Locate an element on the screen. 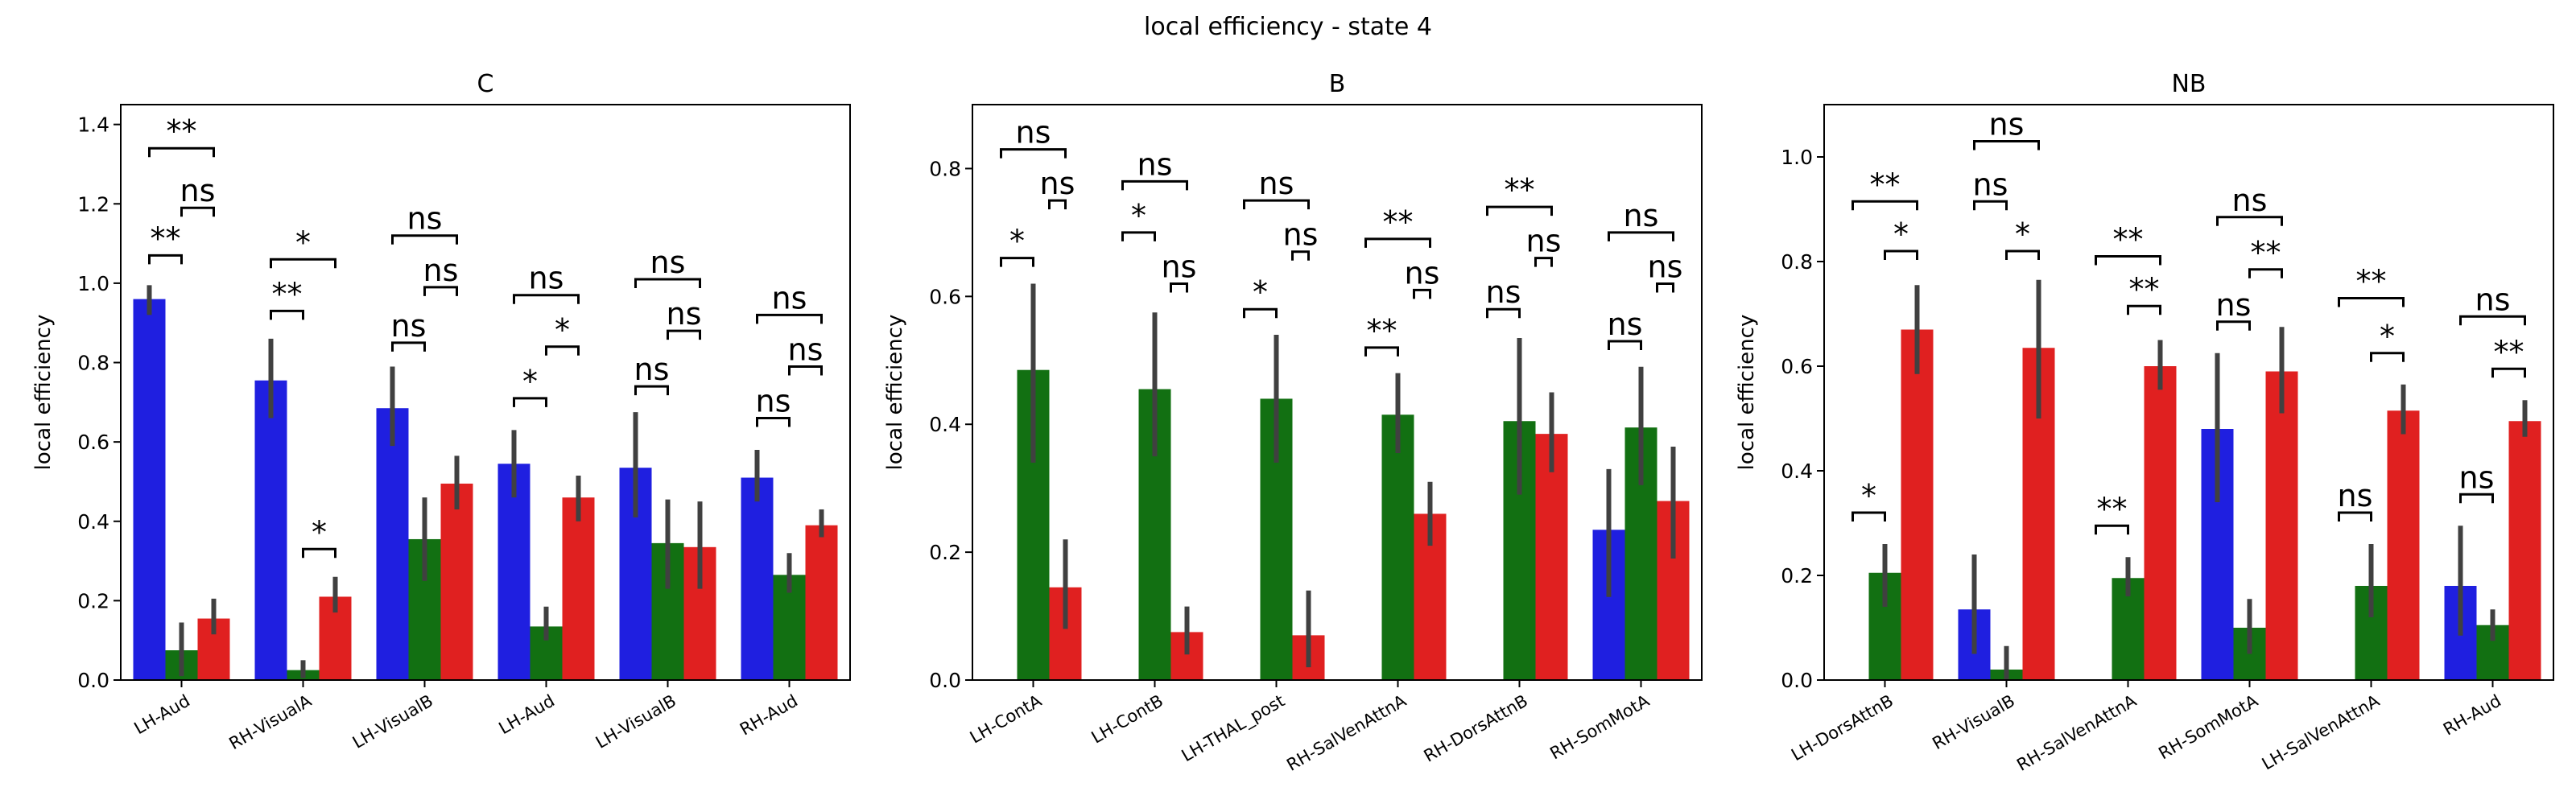  x-tick-label: LH-SalVenAttnA is located at coordinates (2321, 732).